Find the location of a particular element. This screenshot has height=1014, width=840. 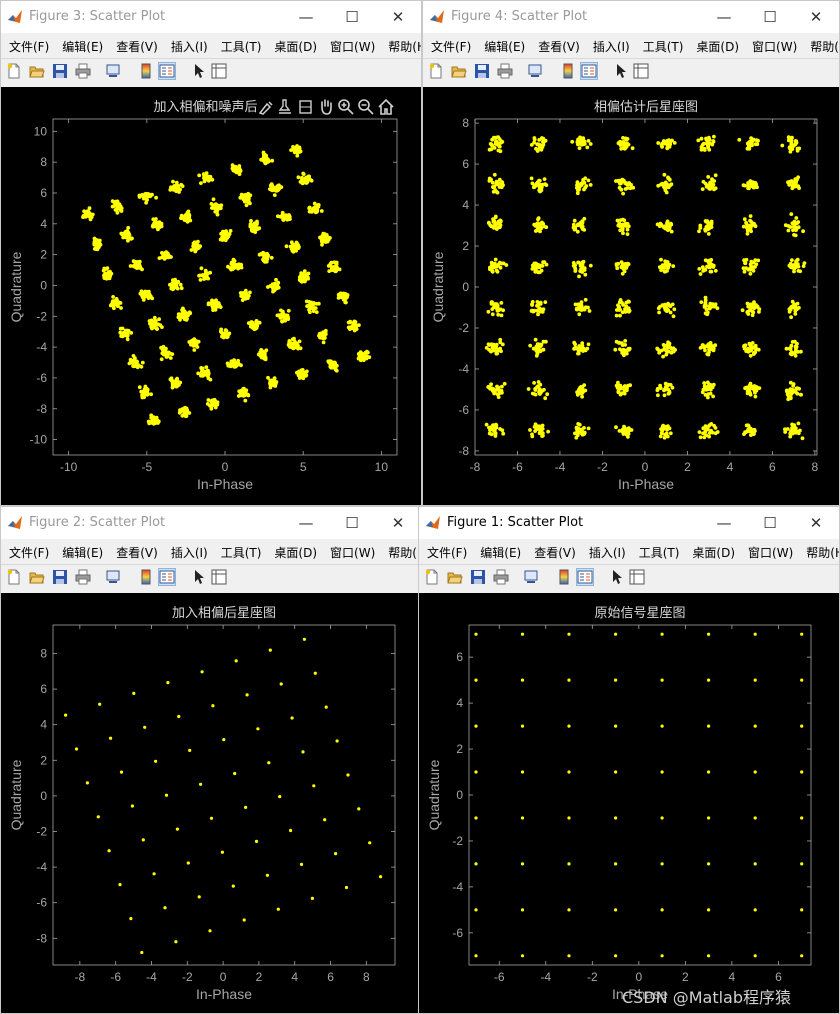

title-bar: Figure 1: Scatter Plot — ☐ ✕ is located at coordinates (629, 523).